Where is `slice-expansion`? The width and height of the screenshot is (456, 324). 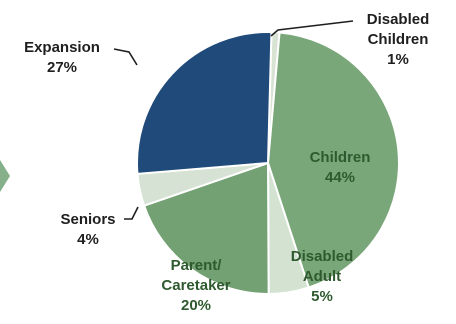
slice-expansion is located at coordinates (204, 103).